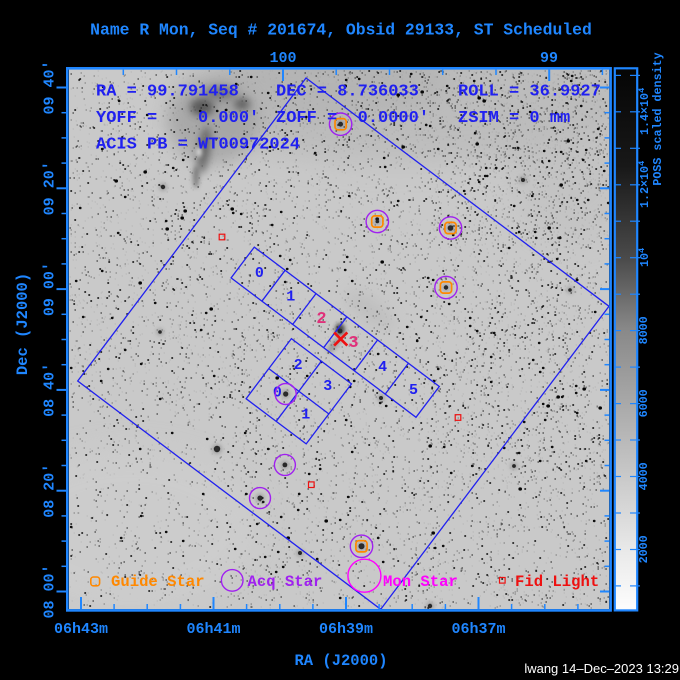  I want to click on svg-text: 06h43m, so click(81, 629).